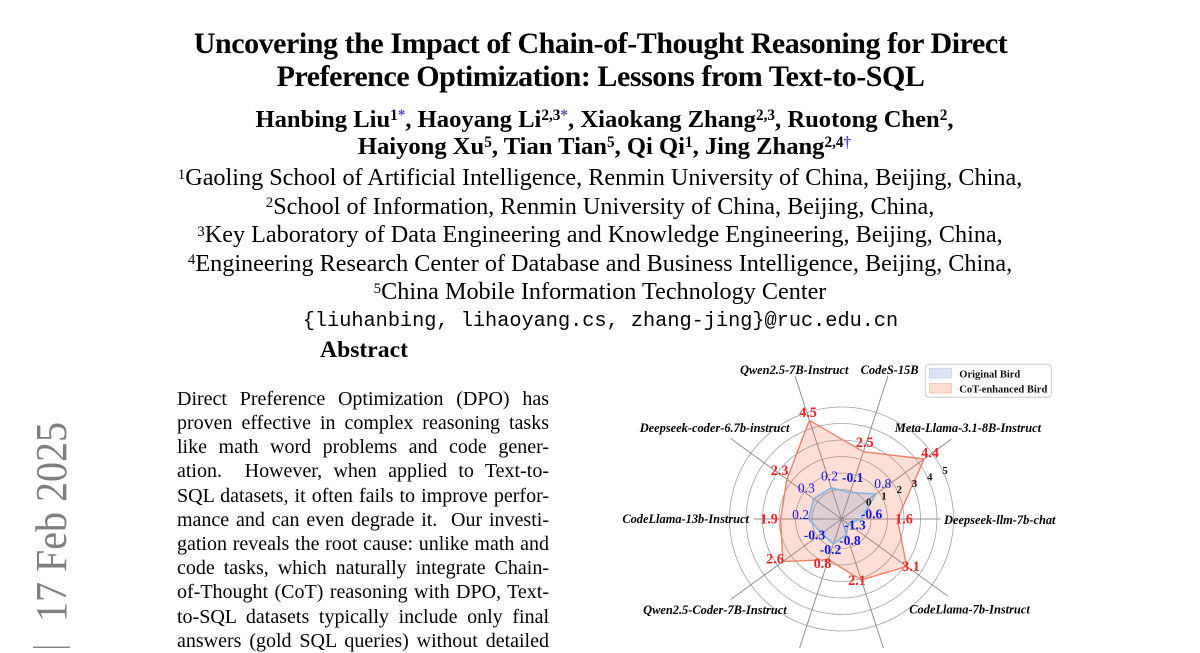  Describe the element at coordinates (51, 522) in the screenshot. I see `svg-text: 17 Feb 2025` at that location.